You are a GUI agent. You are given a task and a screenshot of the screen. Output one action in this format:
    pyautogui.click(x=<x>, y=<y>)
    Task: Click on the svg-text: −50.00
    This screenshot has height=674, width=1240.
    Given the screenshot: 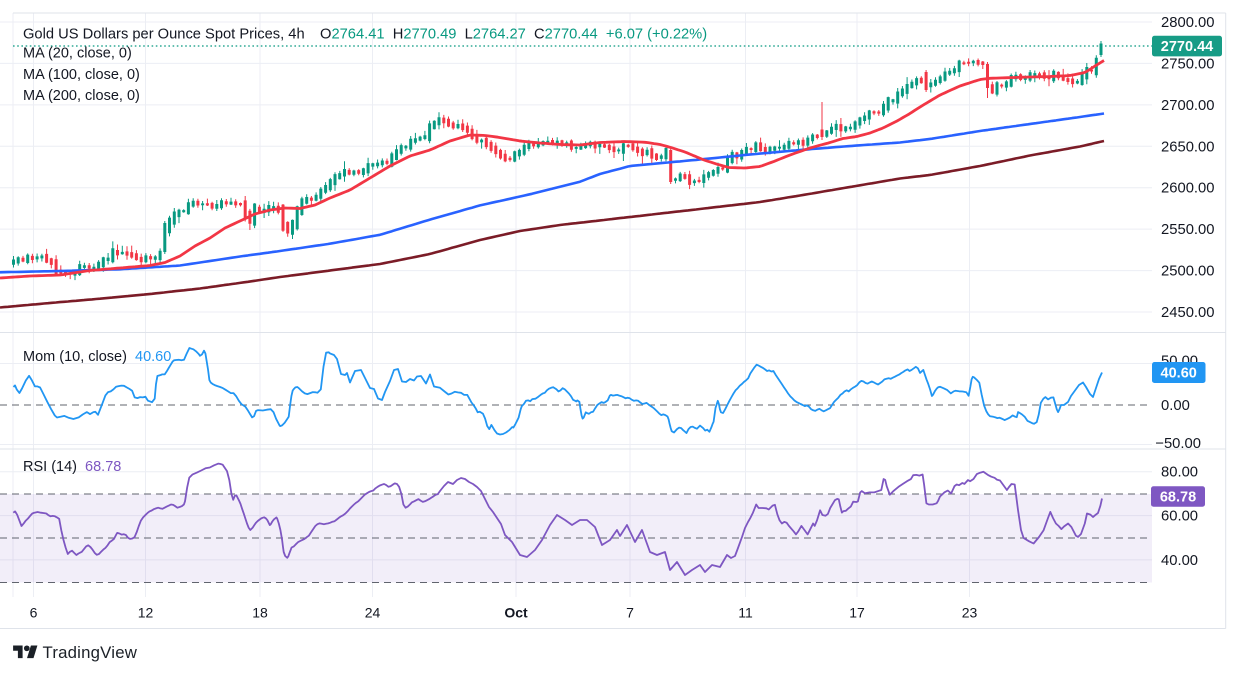 What is the action you would take?
    pyautogui.click(x=1178, y=444)
    